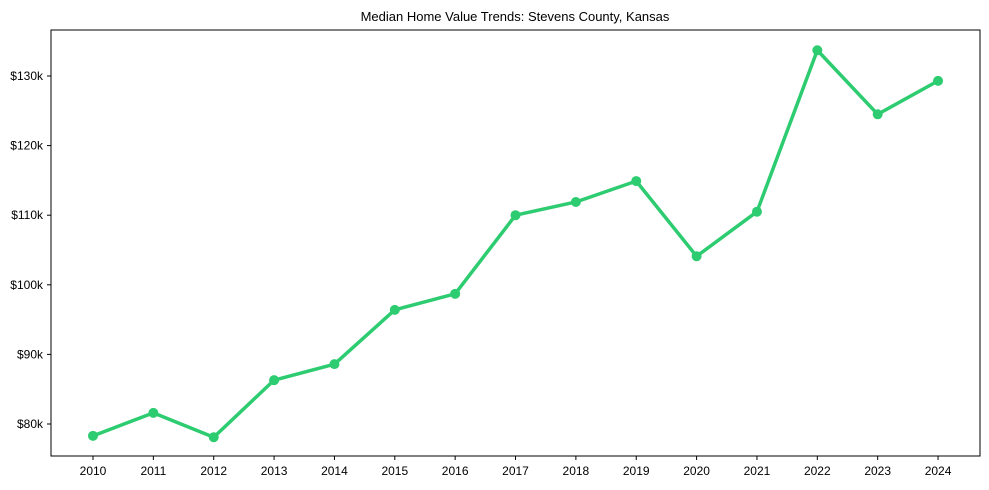  What do you see at coordinates (274, 471) in the screenshot?
I see `x-tick-label: 2013` at bounding box center [274, 471].